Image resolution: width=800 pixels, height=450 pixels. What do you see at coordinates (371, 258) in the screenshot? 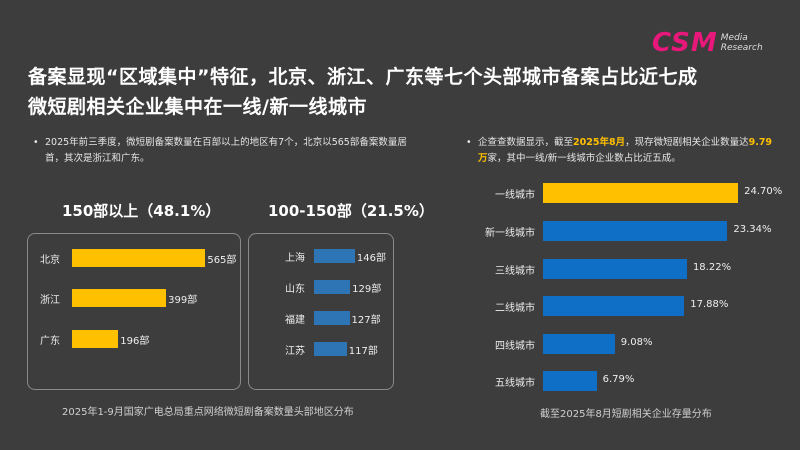
I see `bar-value-label: 146部` at bounding box center [371, 258].